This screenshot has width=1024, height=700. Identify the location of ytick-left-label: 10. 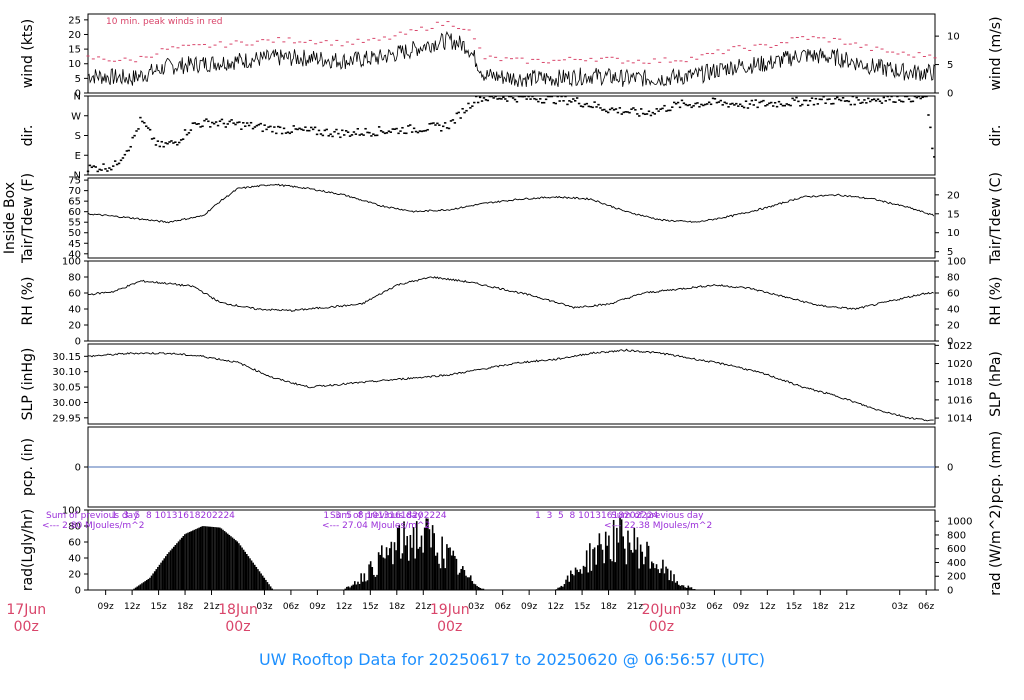
(74, 64).